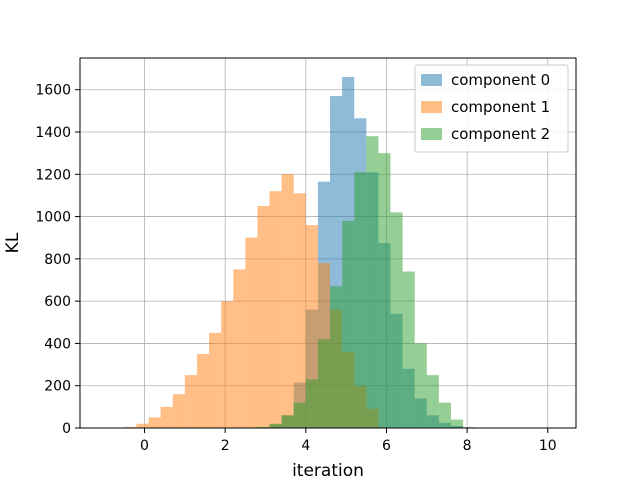  What do you see at coordinates (467, 446) in the screenshot?
I see `x-tick-label: 8` at bounding box center [467, 446].